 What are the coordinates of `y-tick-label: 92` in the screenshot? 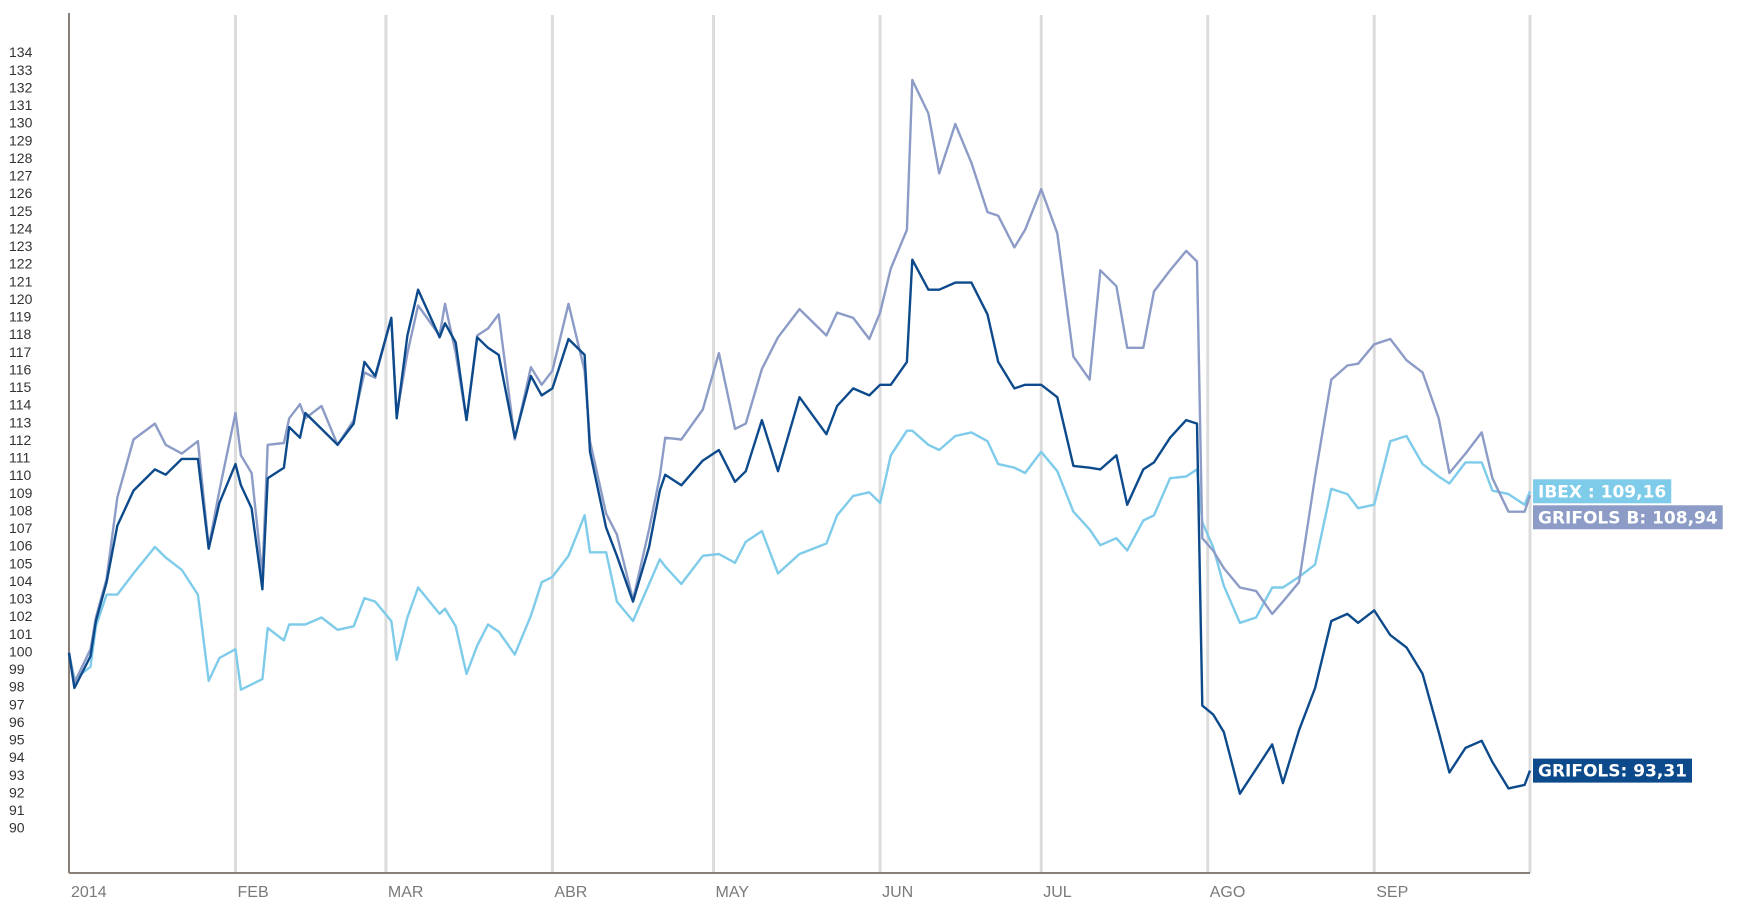 It's located at (17, 792).